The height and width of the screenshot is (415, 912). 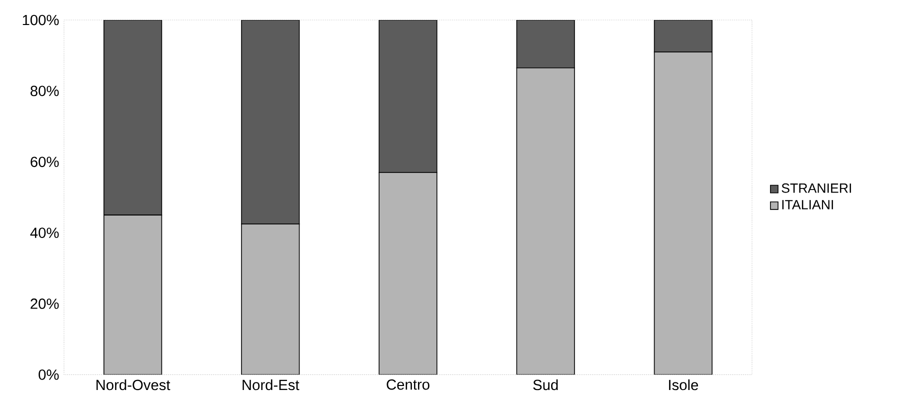 What do you see at coordinates (816, 189) in the screenshot?
I see `legend-label: STRANIERI` at bounding box center [816, 189].